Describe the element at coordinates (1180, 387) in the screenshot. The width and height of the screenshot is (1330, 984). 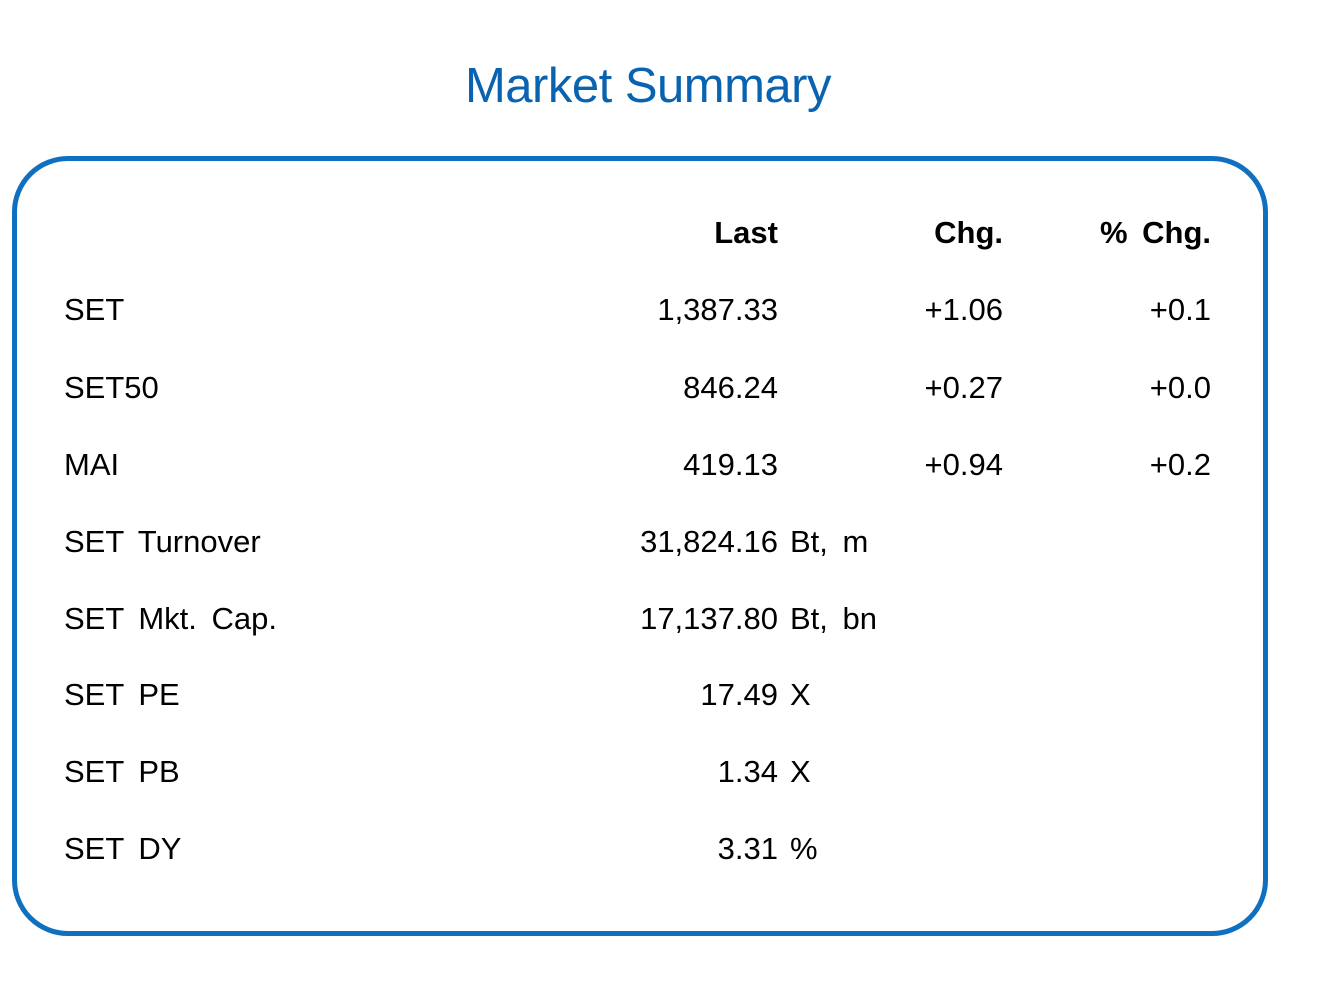
I see `row-pct-chg: +0.0` at that location.